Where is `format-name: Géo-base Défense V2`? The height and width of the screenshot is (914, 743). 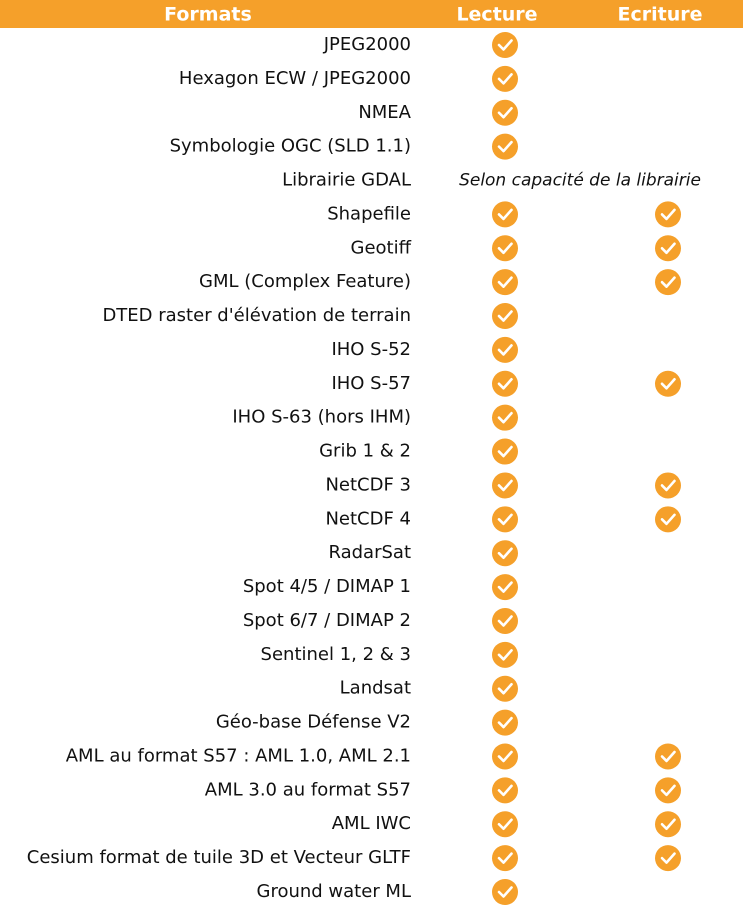 format-name: Géo-base Défense V2 is located at coordinates (313, 722).